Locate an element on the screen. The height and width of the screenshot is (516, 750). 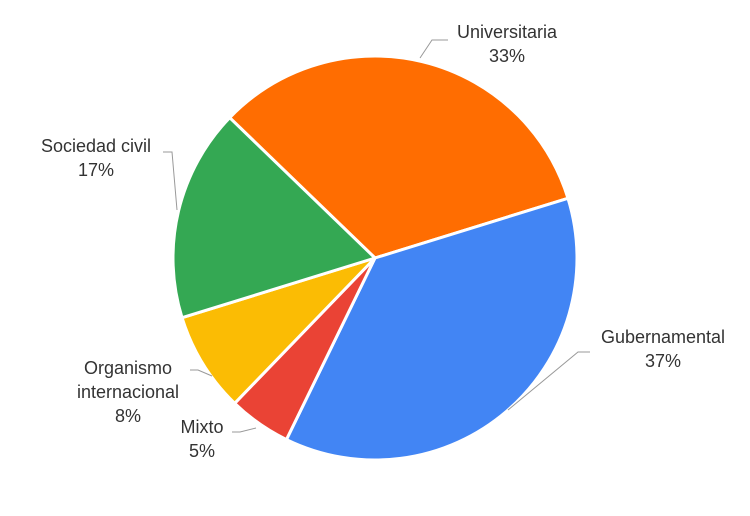
slice-value-label: 33% is located at coordinates (507, 56).